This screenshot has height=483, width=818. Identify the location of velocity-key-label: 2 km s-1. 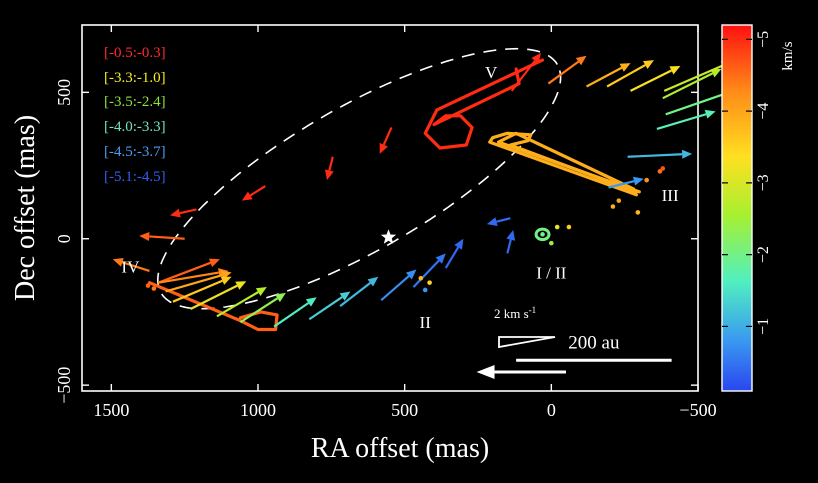
(515, 313).